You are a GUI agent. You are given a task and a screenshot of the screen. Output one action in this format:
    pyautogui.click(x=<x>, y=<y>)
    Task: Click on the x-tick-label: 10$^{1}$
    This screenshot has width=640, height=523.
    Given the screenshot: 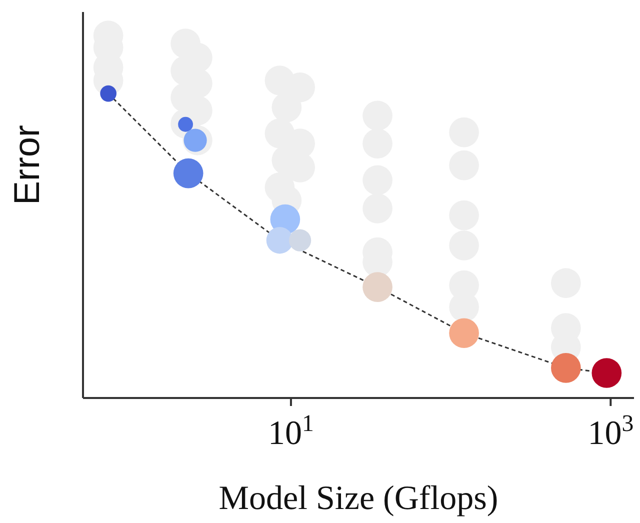 What is the action you would take?
    pyautogui.click(x=291, y=431)
    